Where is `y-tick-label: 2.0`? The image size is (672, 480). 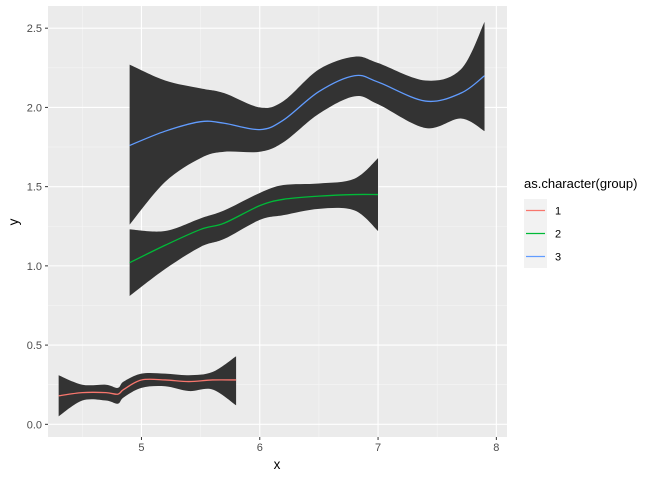
y-tick-label: 2.0 is located at coordinates (34, 108).